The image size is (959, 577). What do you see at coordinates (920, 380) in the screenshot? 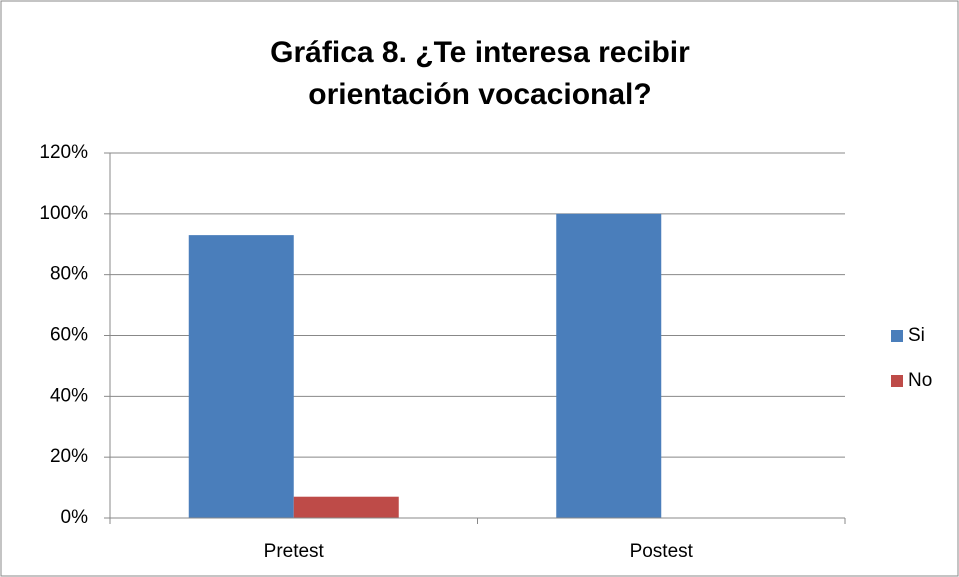
I see `legend-label: No` at bounding box center [920, 380].